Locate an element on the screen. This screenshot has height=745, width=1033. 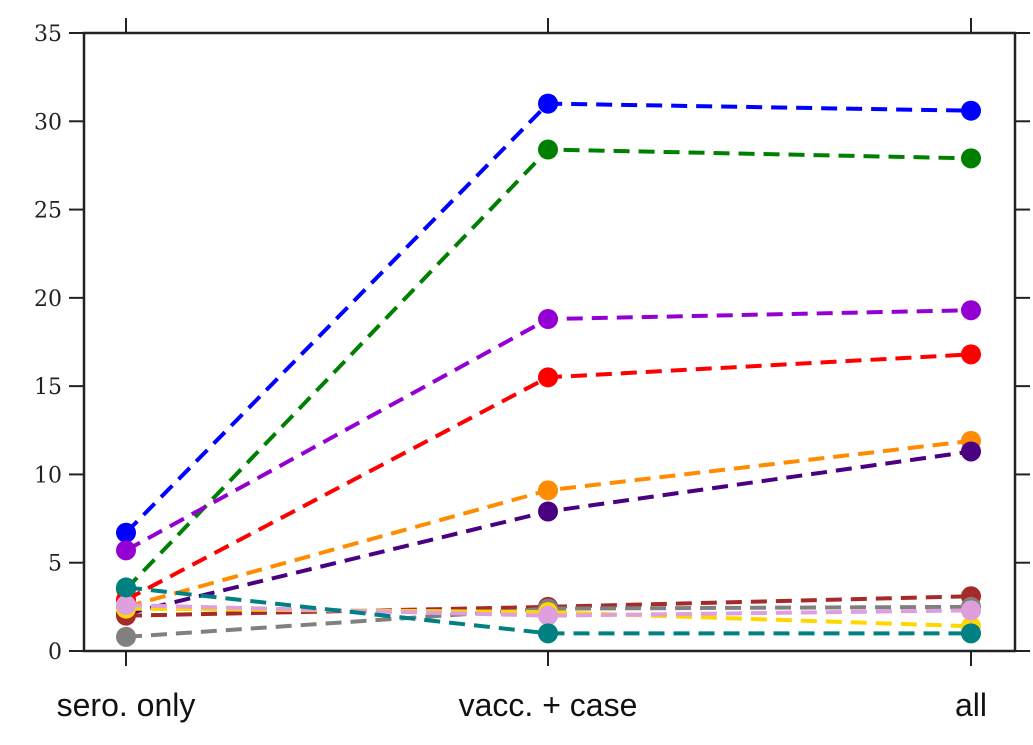
xtick-label: all is located at coordinates (971, 705).